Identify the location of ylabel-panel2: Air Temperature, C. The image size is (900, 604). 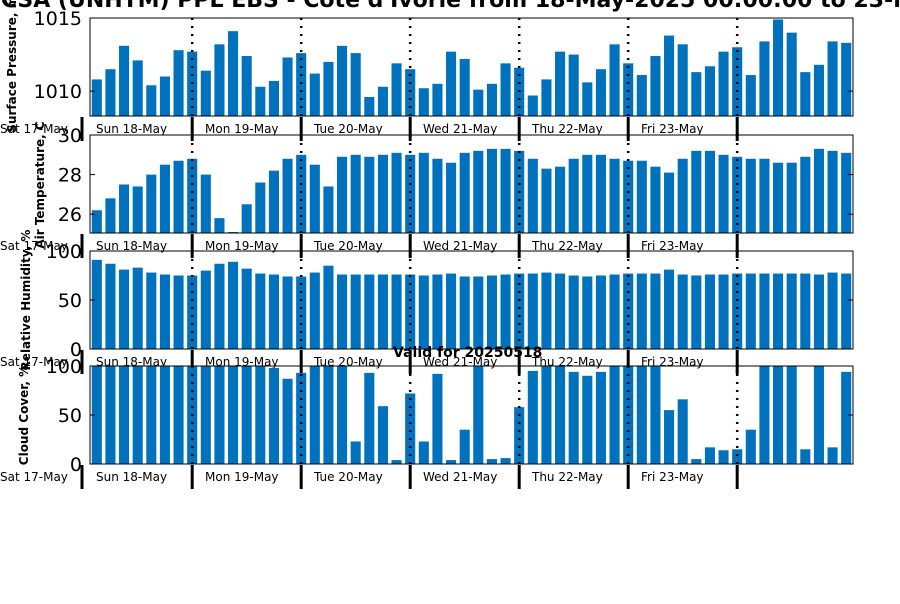
(40, 185).